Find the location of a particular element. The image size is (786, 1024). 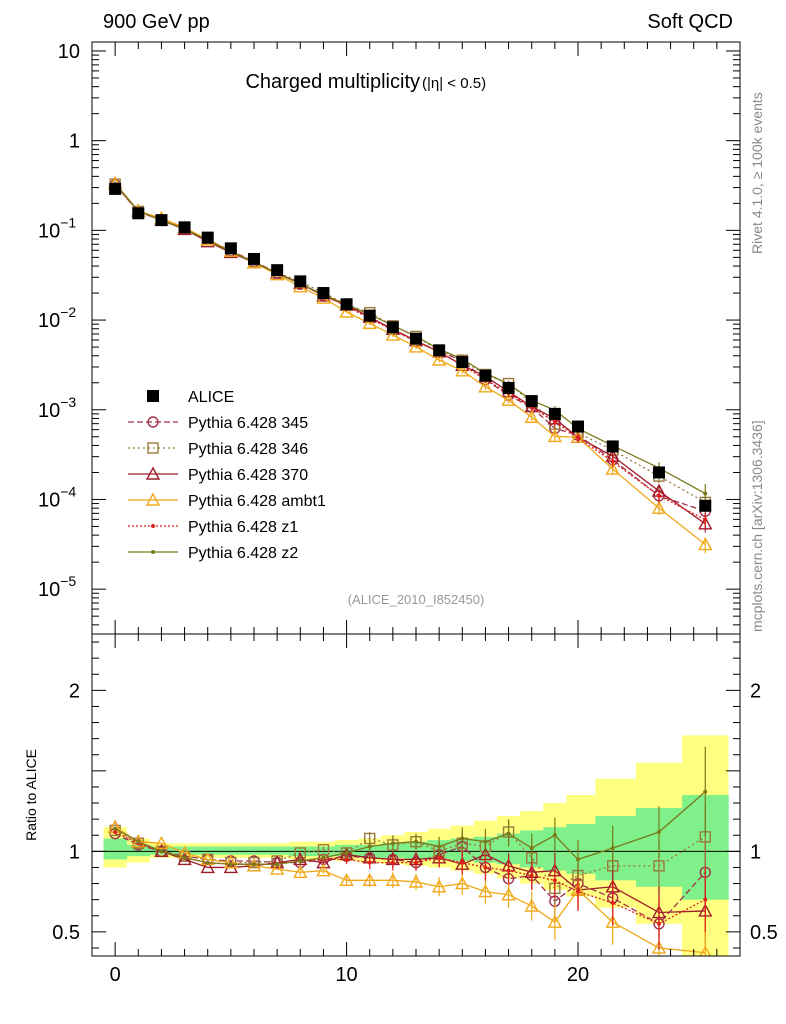

y-tick-label: 10⁻⁴ is located at coordinates (57, 497).